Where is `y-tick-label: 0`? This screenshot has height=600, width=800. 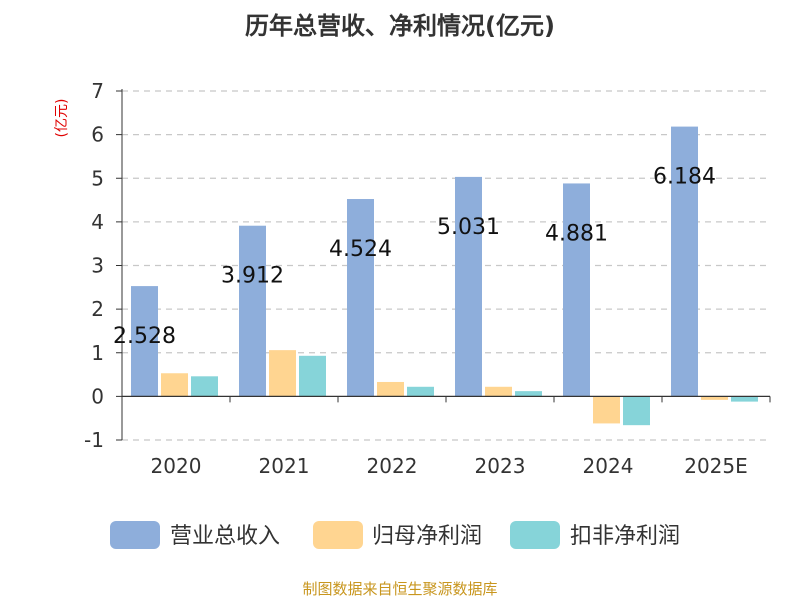
y-tick-label: 0 is located at coordinates (97, 396).